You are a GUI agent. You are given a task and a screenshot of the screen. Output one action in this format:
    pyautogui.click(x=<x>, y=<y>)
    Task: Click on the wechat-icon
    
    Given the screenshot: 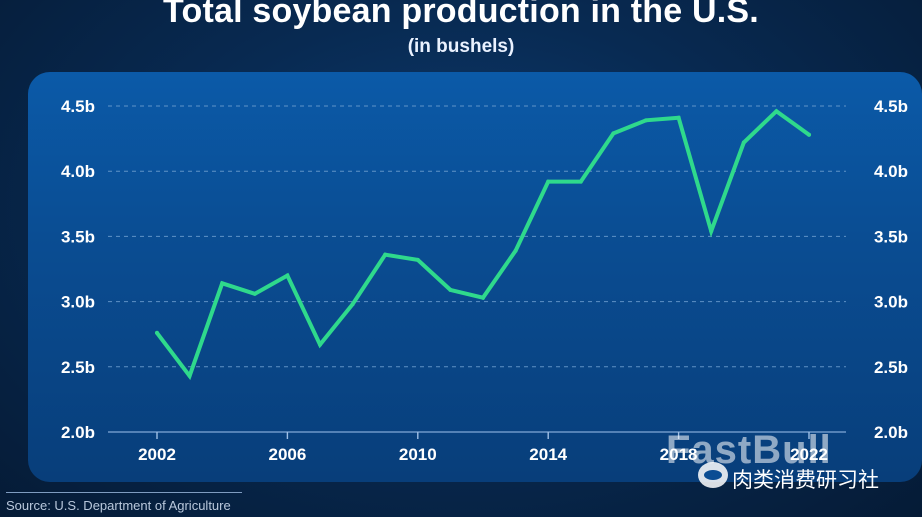 What is the action you would take?
    pyautogui.click(x=713, y=475)
    